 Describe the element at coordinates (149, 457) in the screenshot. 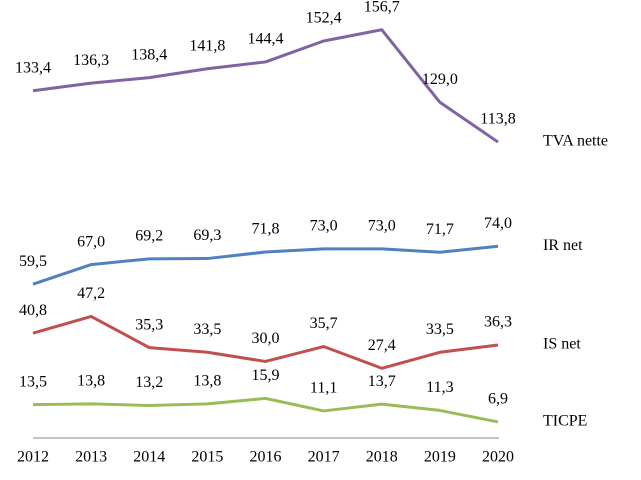

I see `x-tick-label: 2014` at that location.